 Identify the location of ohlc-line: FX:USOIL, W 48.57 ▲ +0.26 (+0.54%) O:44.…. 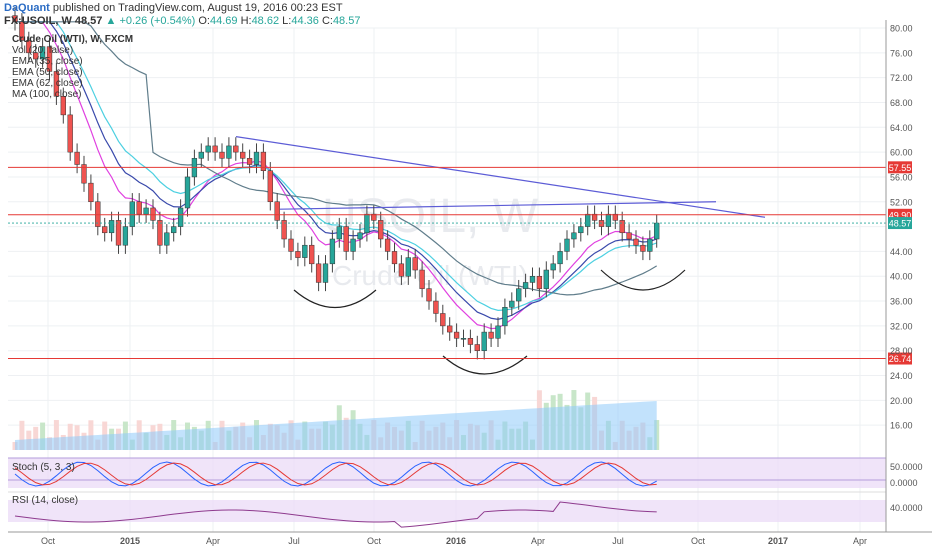
(182, 21).